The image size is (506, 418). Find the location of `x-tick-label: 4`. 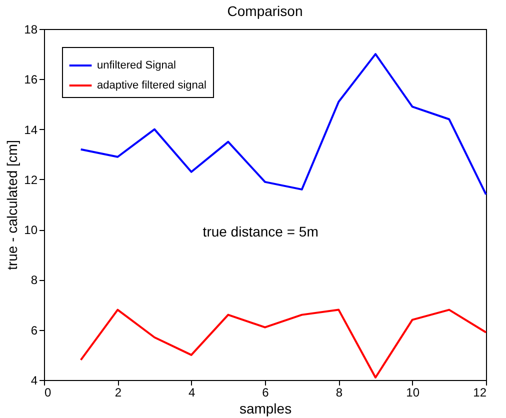

x-tick-label: 4 is located at coordinates (192, 393).